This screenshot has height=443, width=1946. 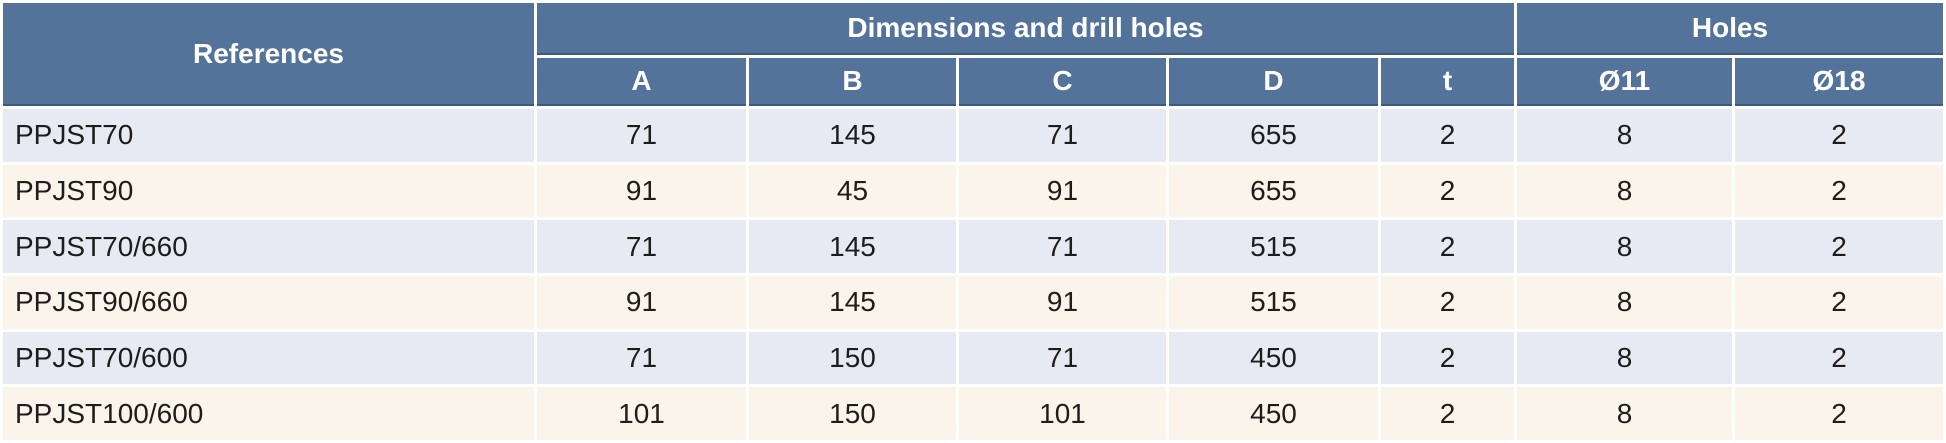 I want to click on header-sub-row: A B C D t Ø11 Ø18, so click(x=973, y=82).